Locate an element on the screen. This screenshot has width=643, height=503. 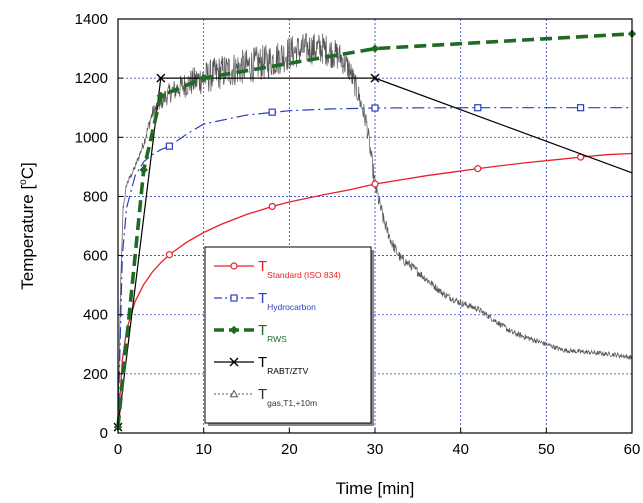
y-tick-label: 800 is located at coordinates (95, 196).